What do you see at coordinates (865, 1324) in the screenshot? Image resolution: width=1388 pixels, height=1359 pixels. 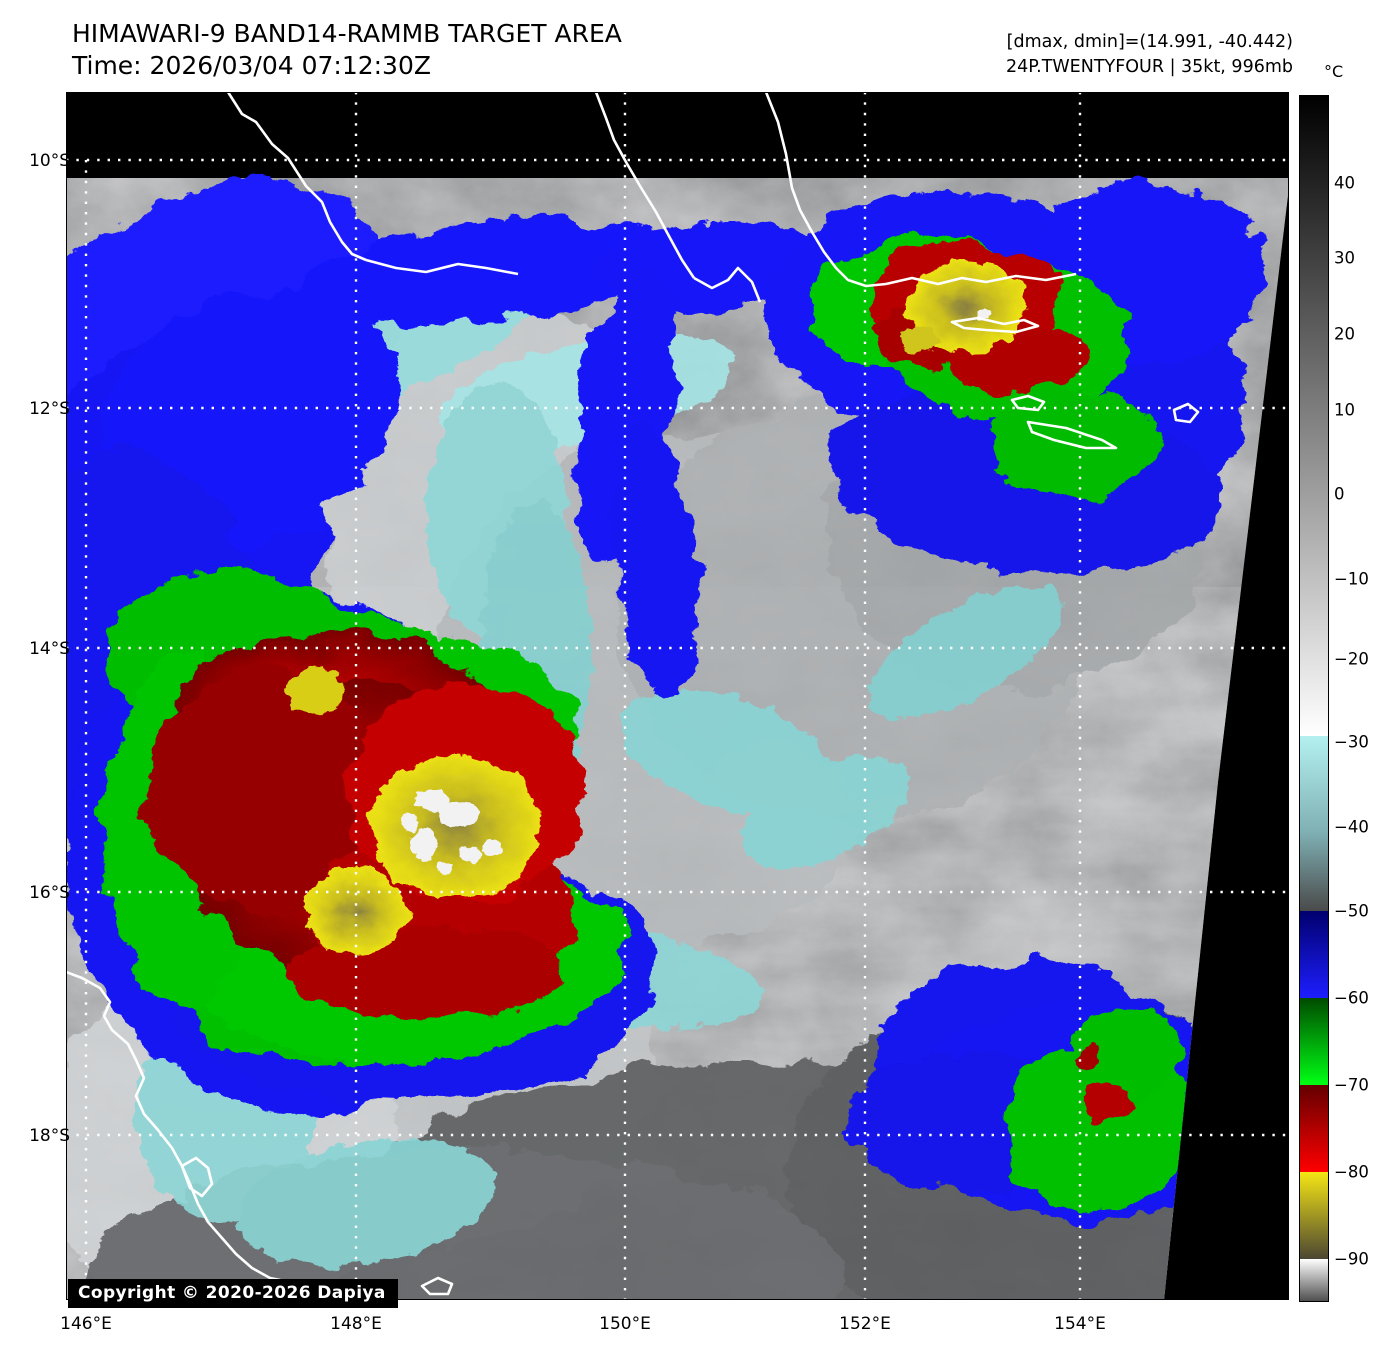 I see `lon-label-152e: 152°E` at bounding box center [865, 1324].